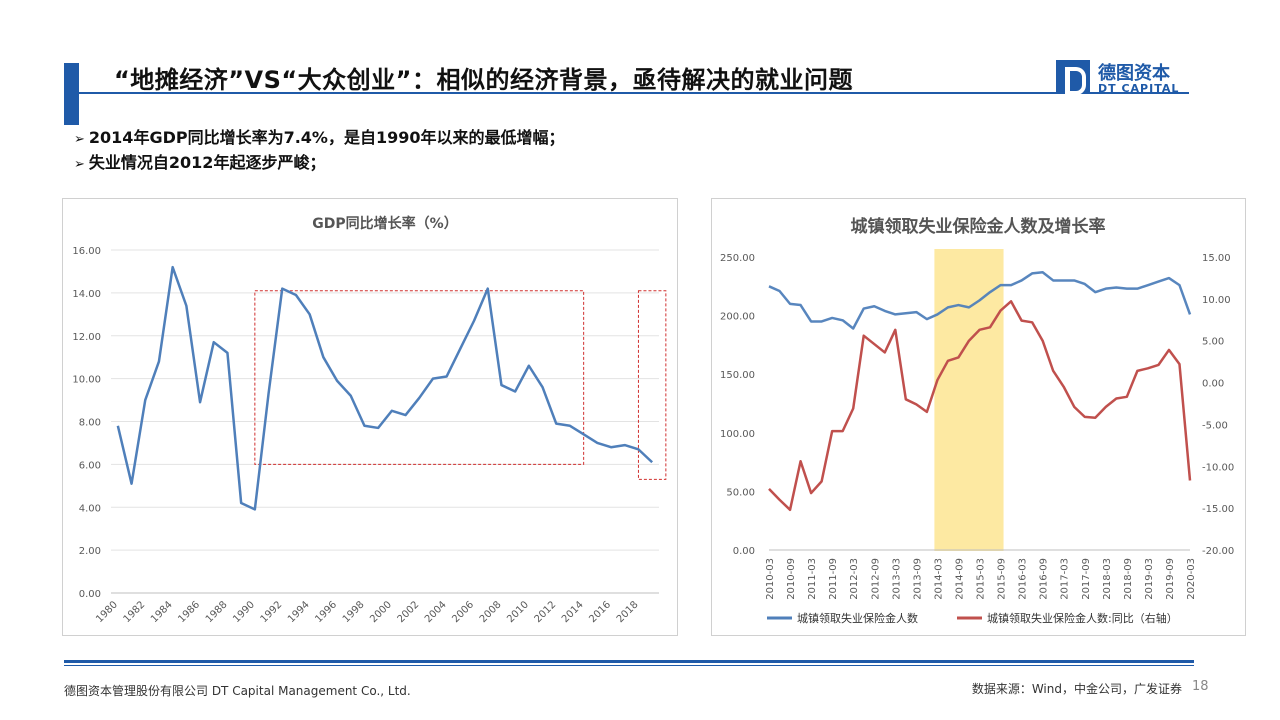 Image resolution: width=1280 pixels, height=720 pixels. Describe the element at coordinates (744, 551) in the screenshot. I see `y-left-tick-label: 0.00` at that location.